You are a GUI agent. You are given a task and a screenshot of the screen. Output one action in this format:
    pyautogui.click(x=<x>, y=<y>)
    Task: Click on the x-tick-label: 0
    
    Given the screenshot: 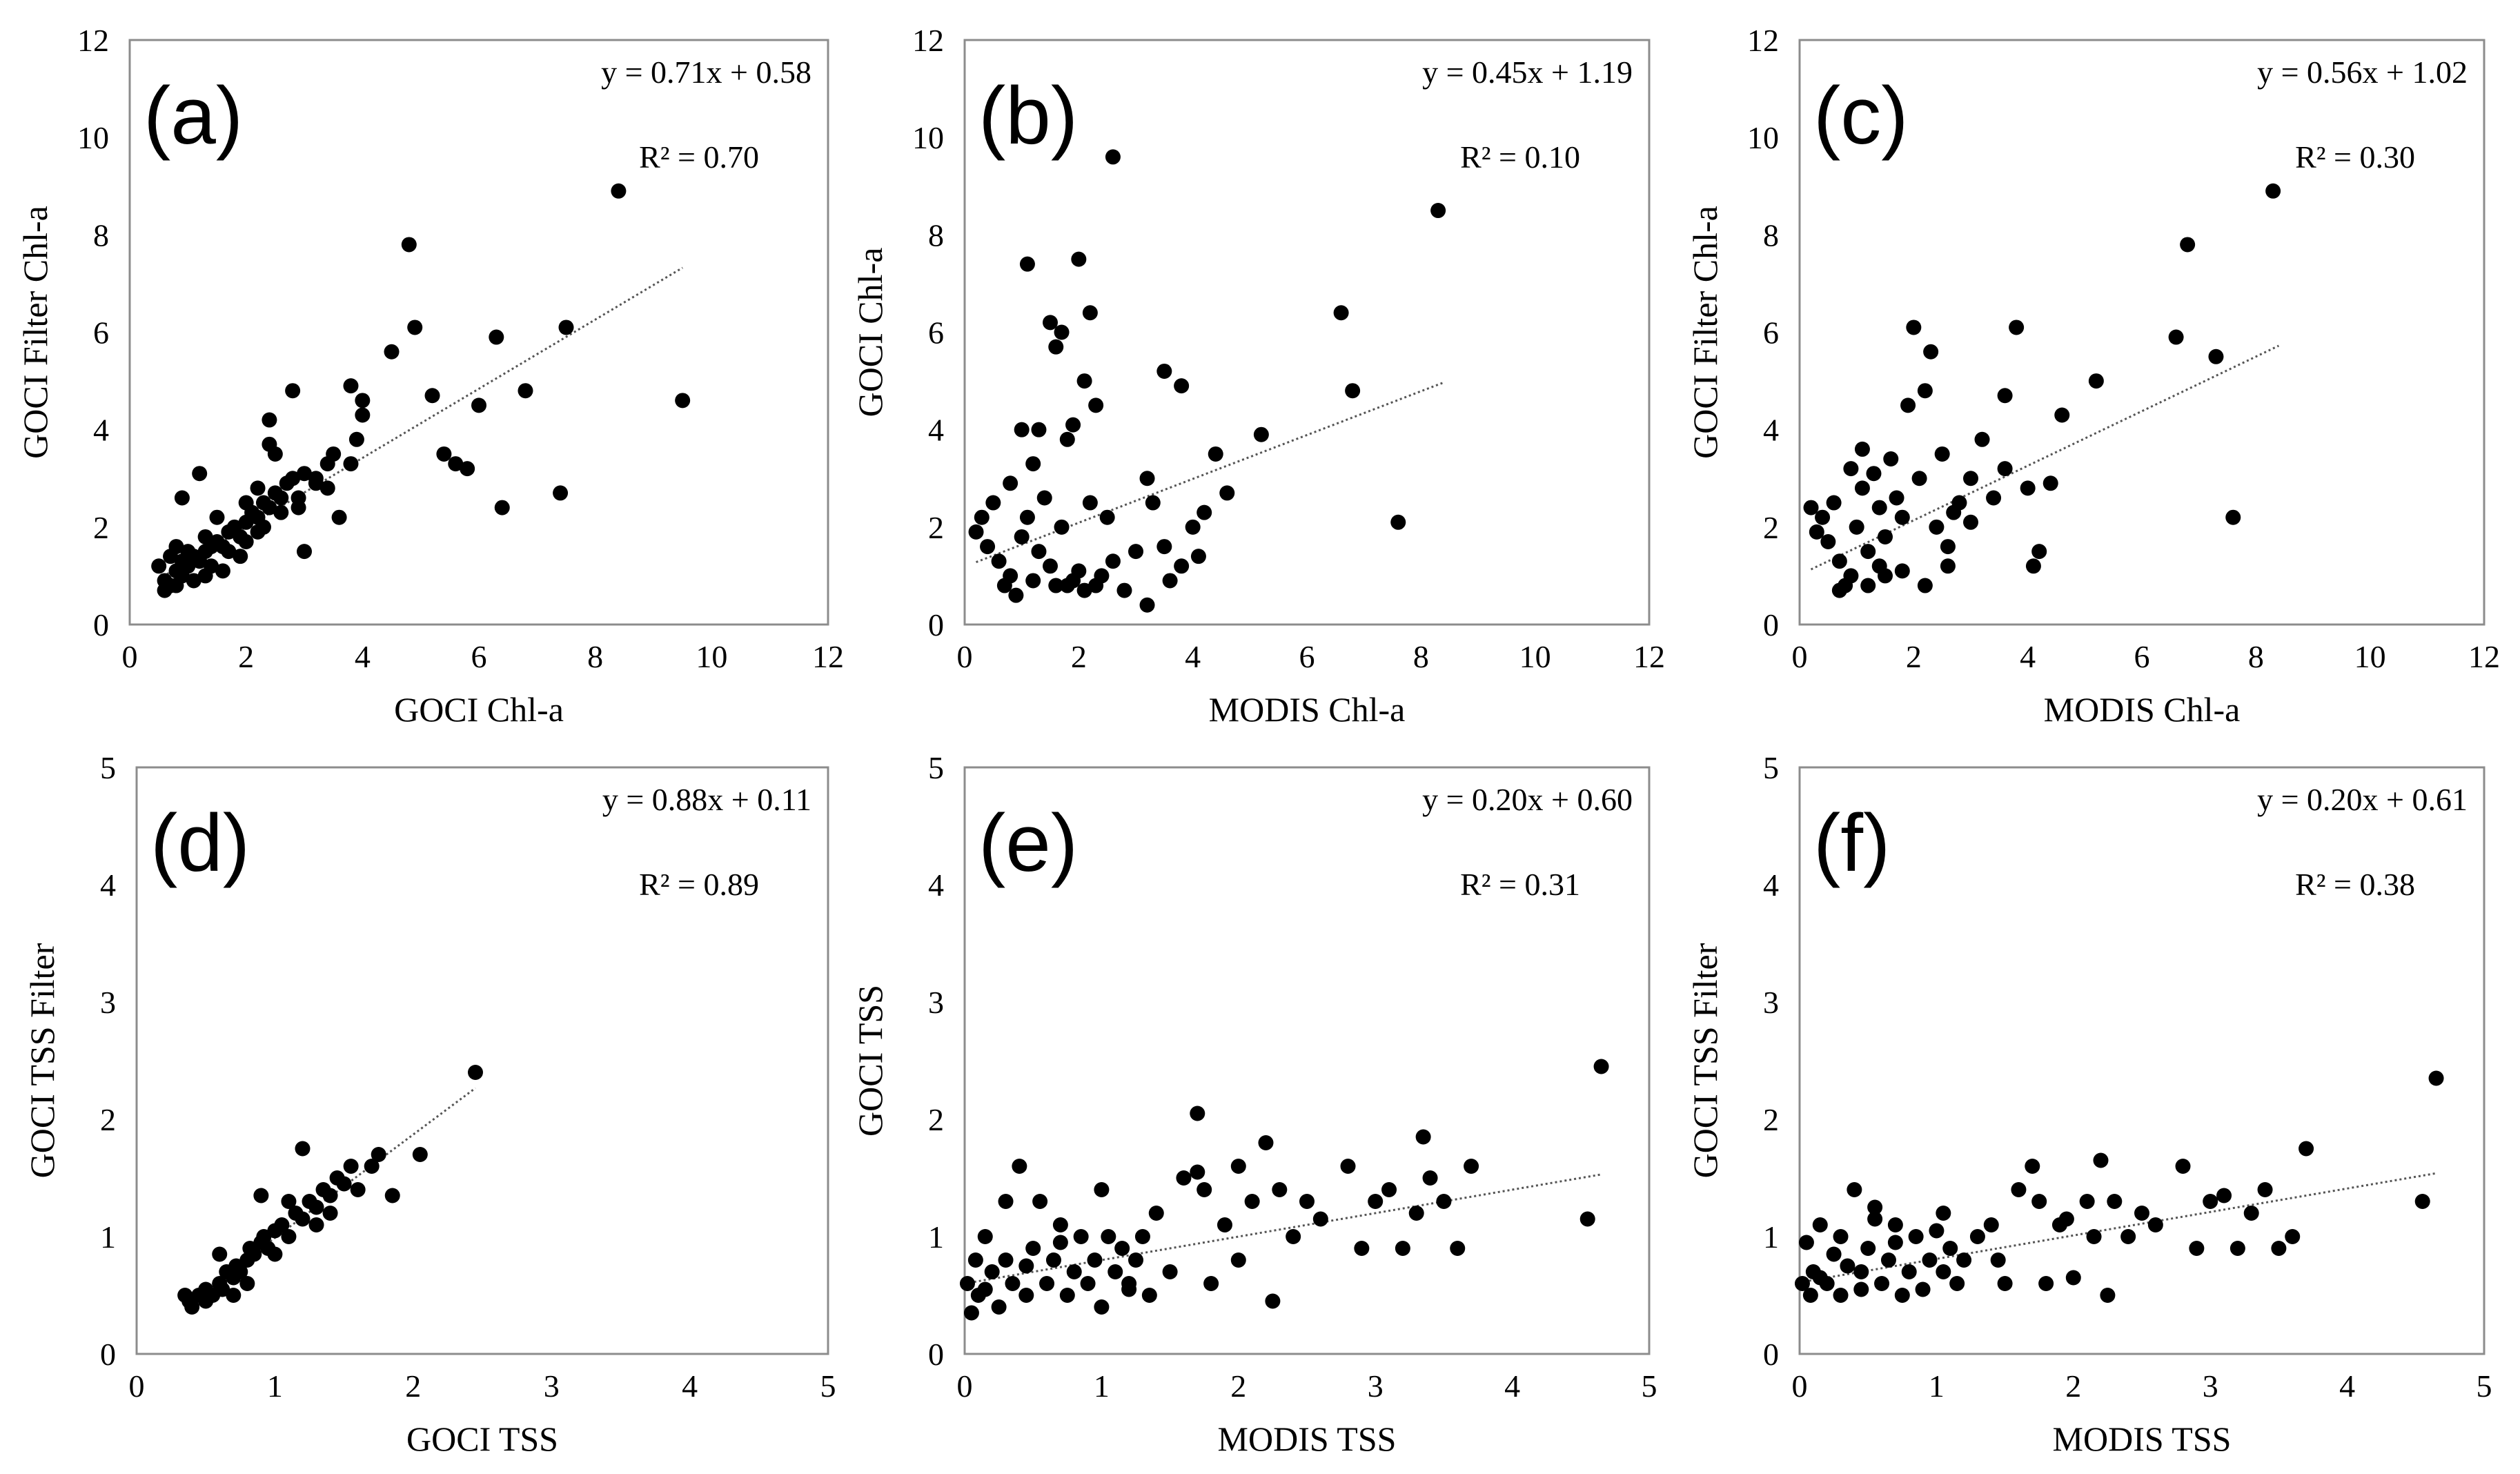 What is the action you would take?
    pyautogui.click(x=130, y=656)
    